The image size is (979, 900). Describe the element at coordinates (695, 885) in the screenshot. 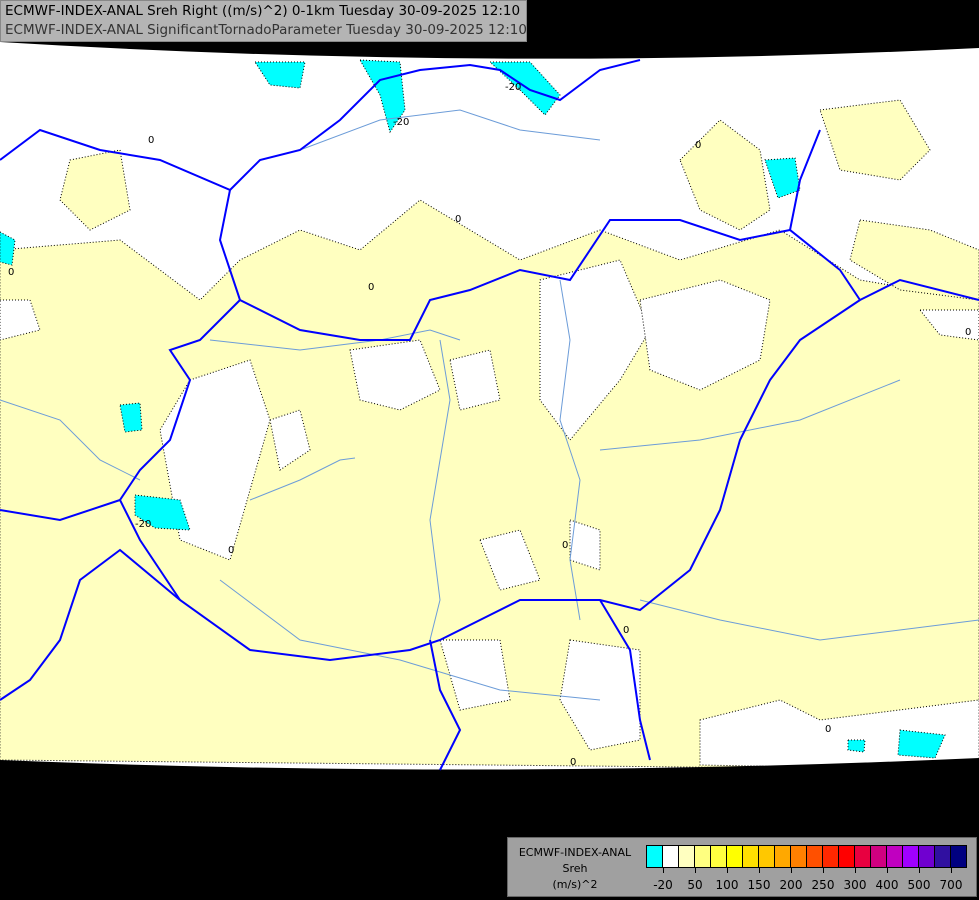

I see `legend-label: 50` at that location.